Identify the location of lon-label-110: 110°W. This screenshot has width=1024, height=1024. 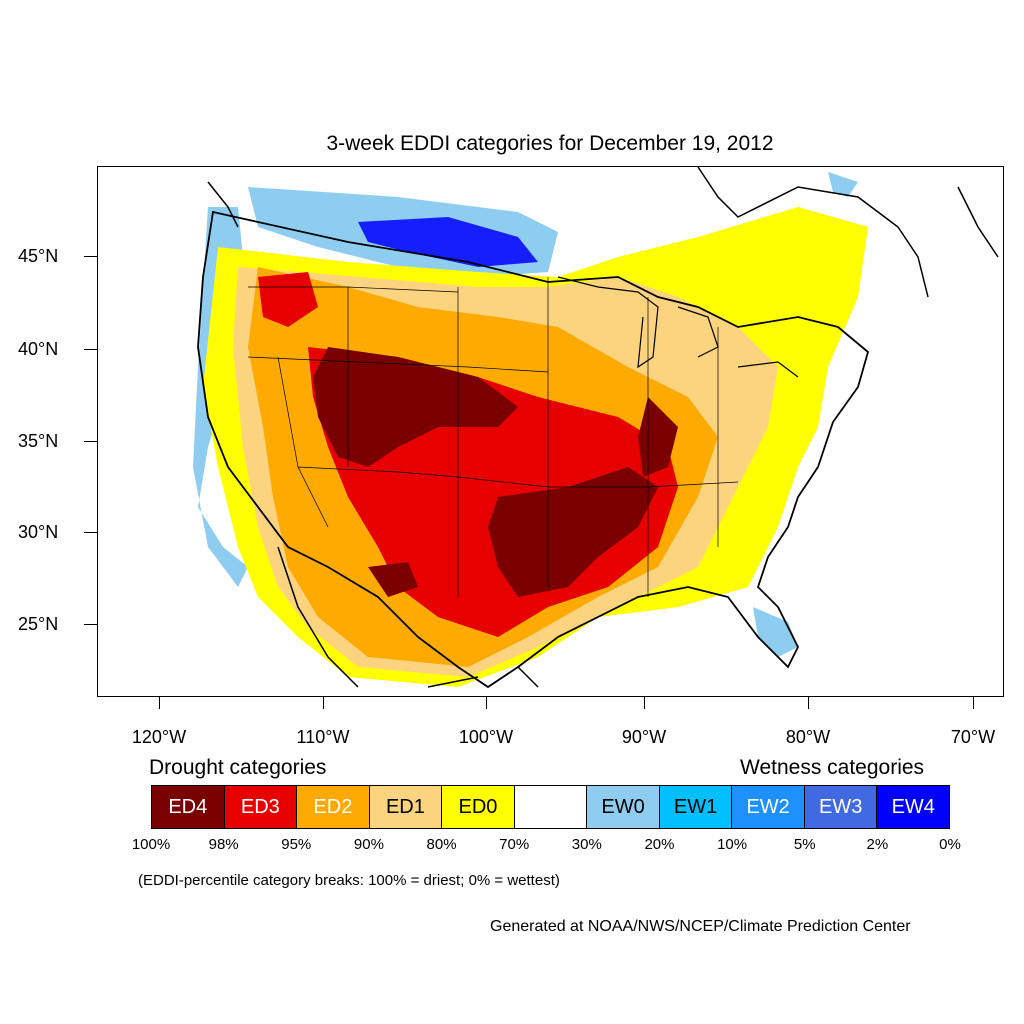
(323, 737).